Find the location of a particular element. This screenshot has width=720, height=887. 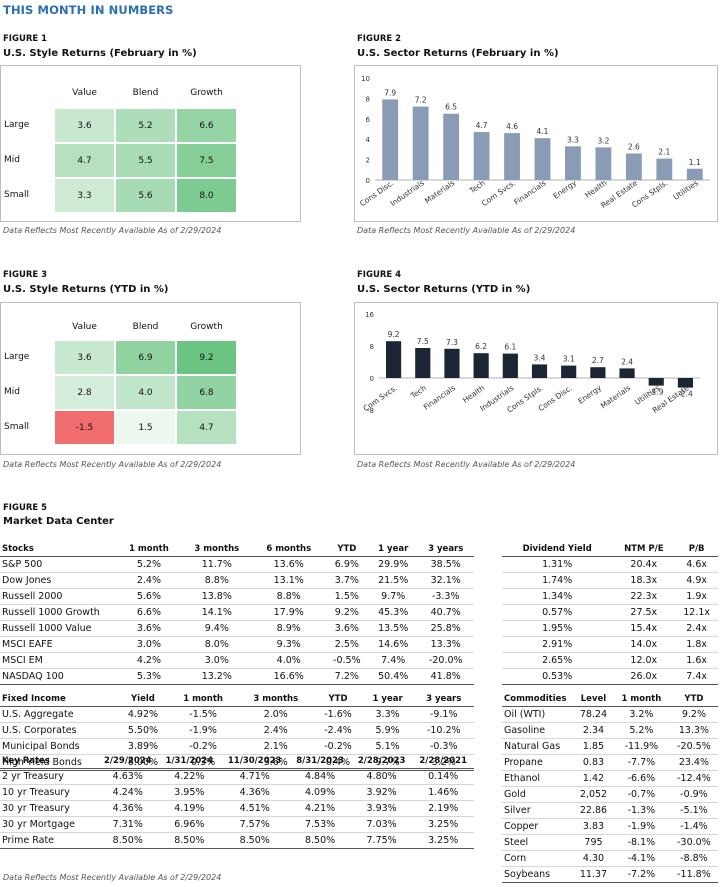

figure1-cell: 3.3 is located at coordinates (84, 195).